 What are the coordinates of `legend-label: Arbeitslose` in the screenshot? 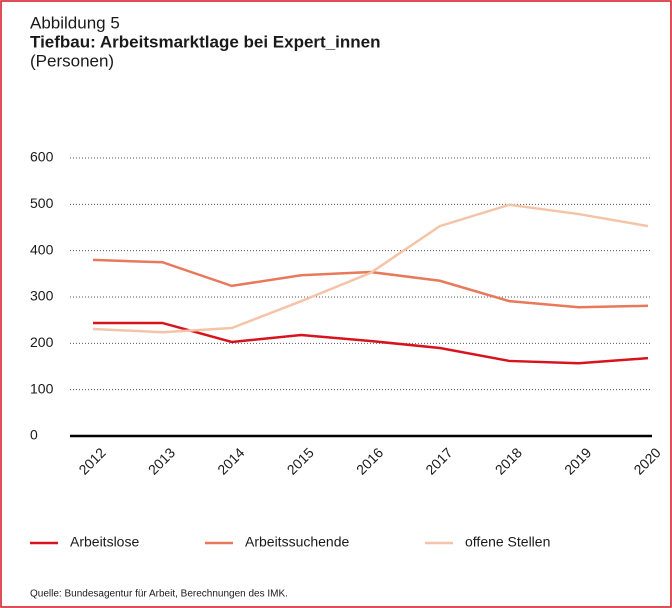 It's located at (104, 542).